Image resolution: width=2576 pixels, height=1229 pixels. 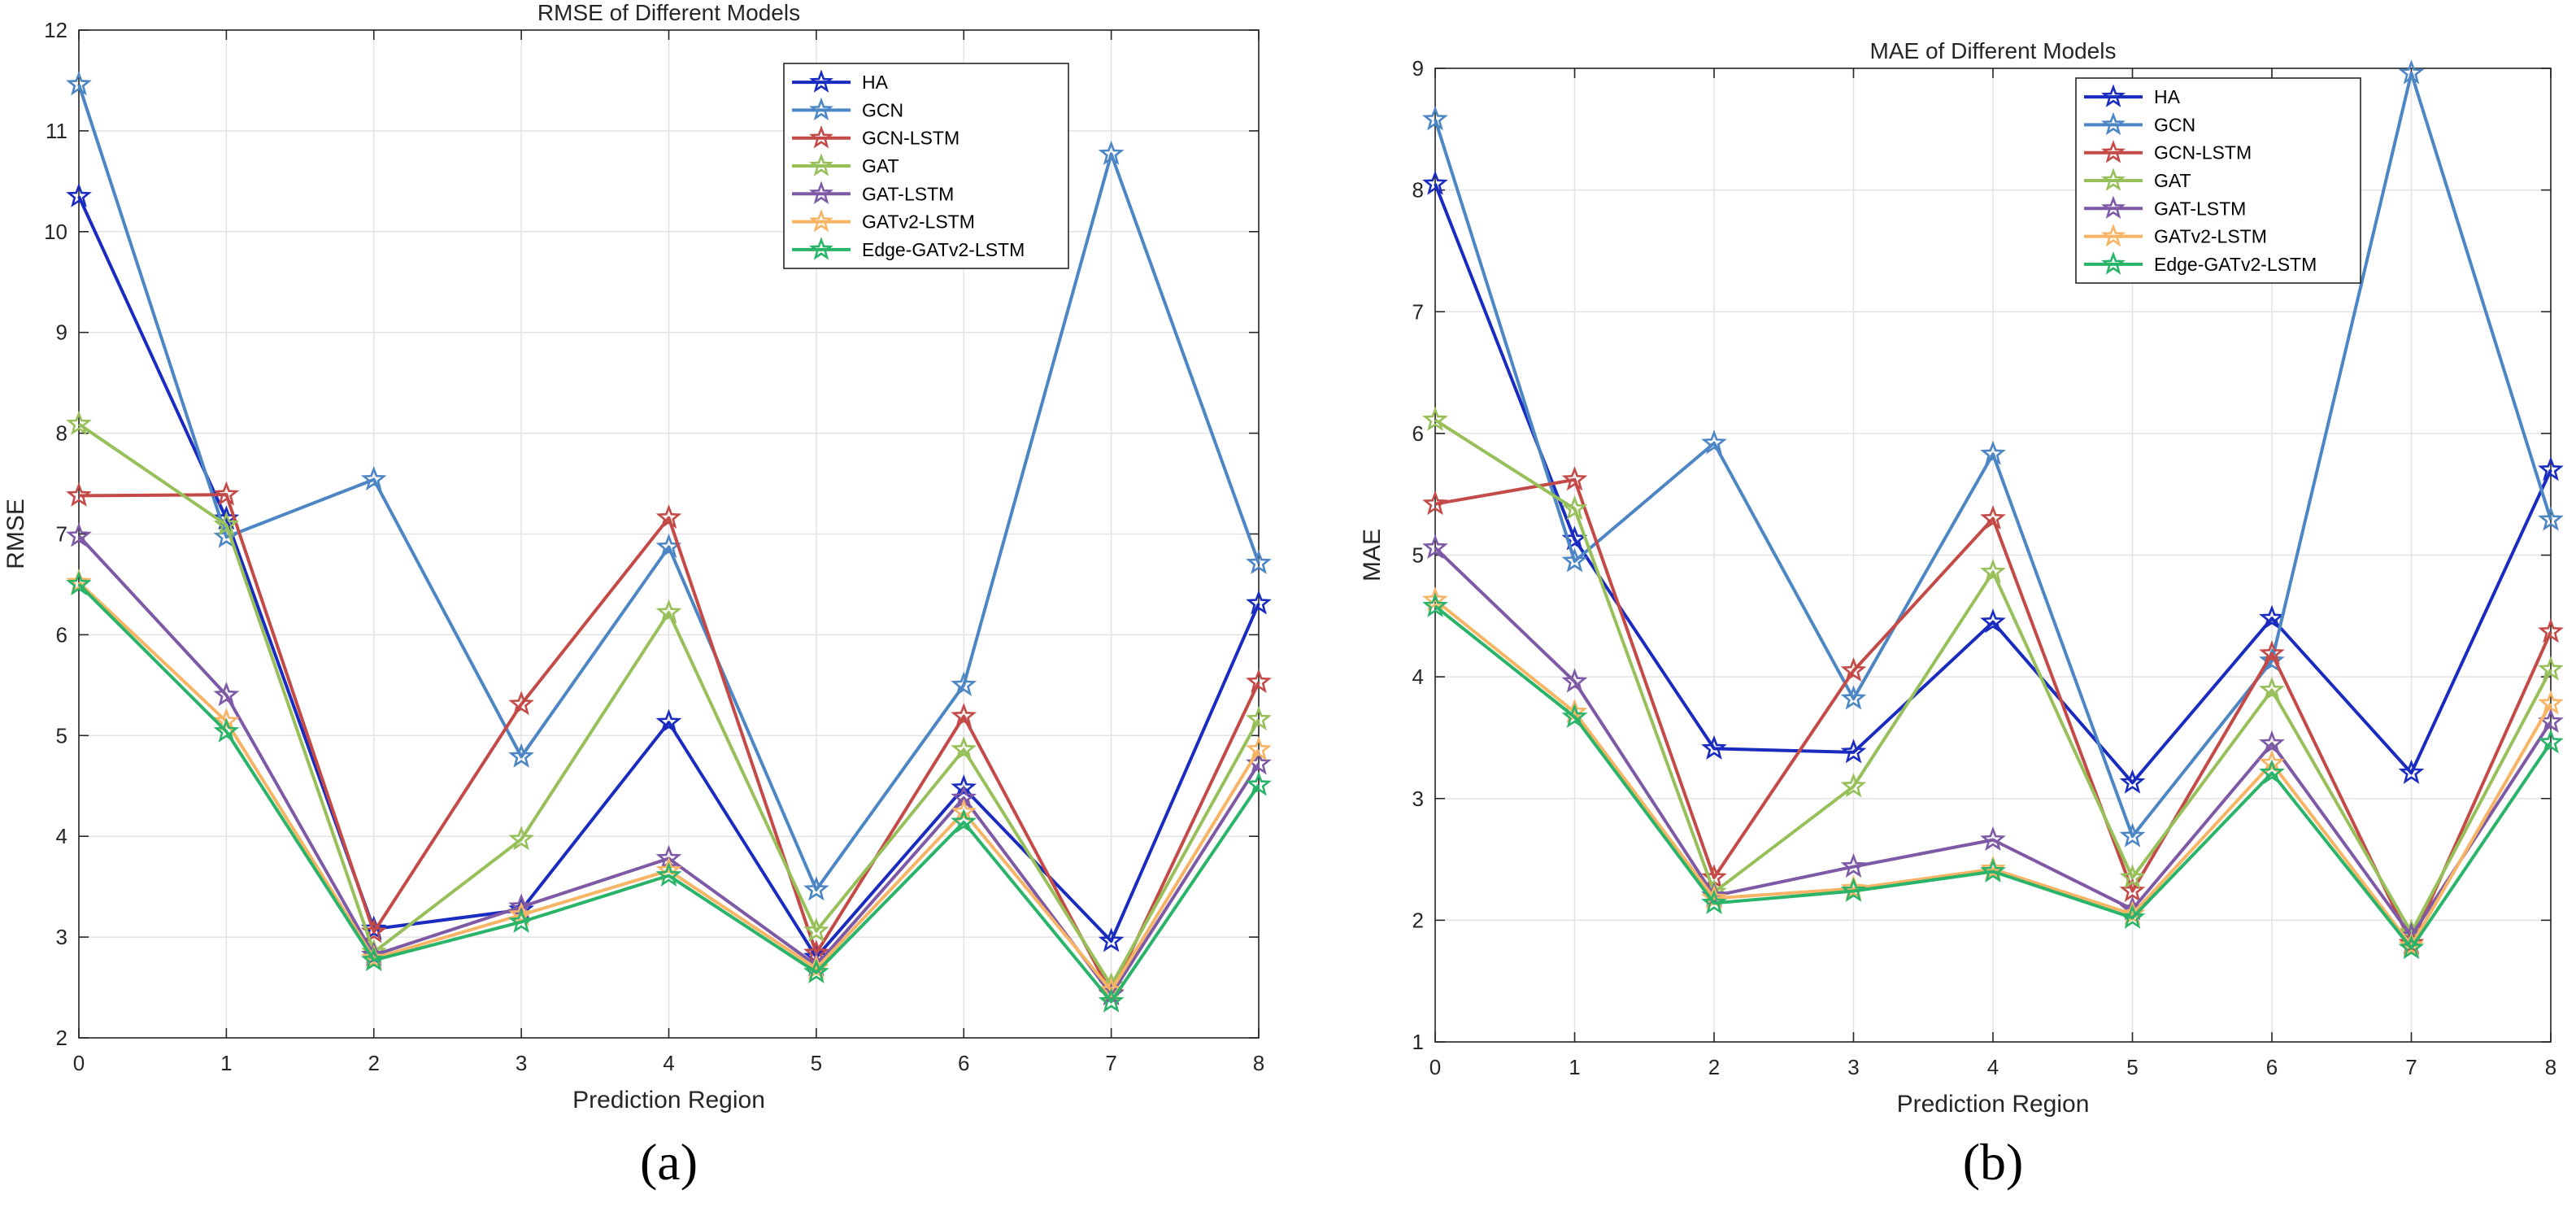 What do you see at coordinates (2167, 96) in the screenshot?
I see `legend-label: HA` at bounding box center [2167, 96].